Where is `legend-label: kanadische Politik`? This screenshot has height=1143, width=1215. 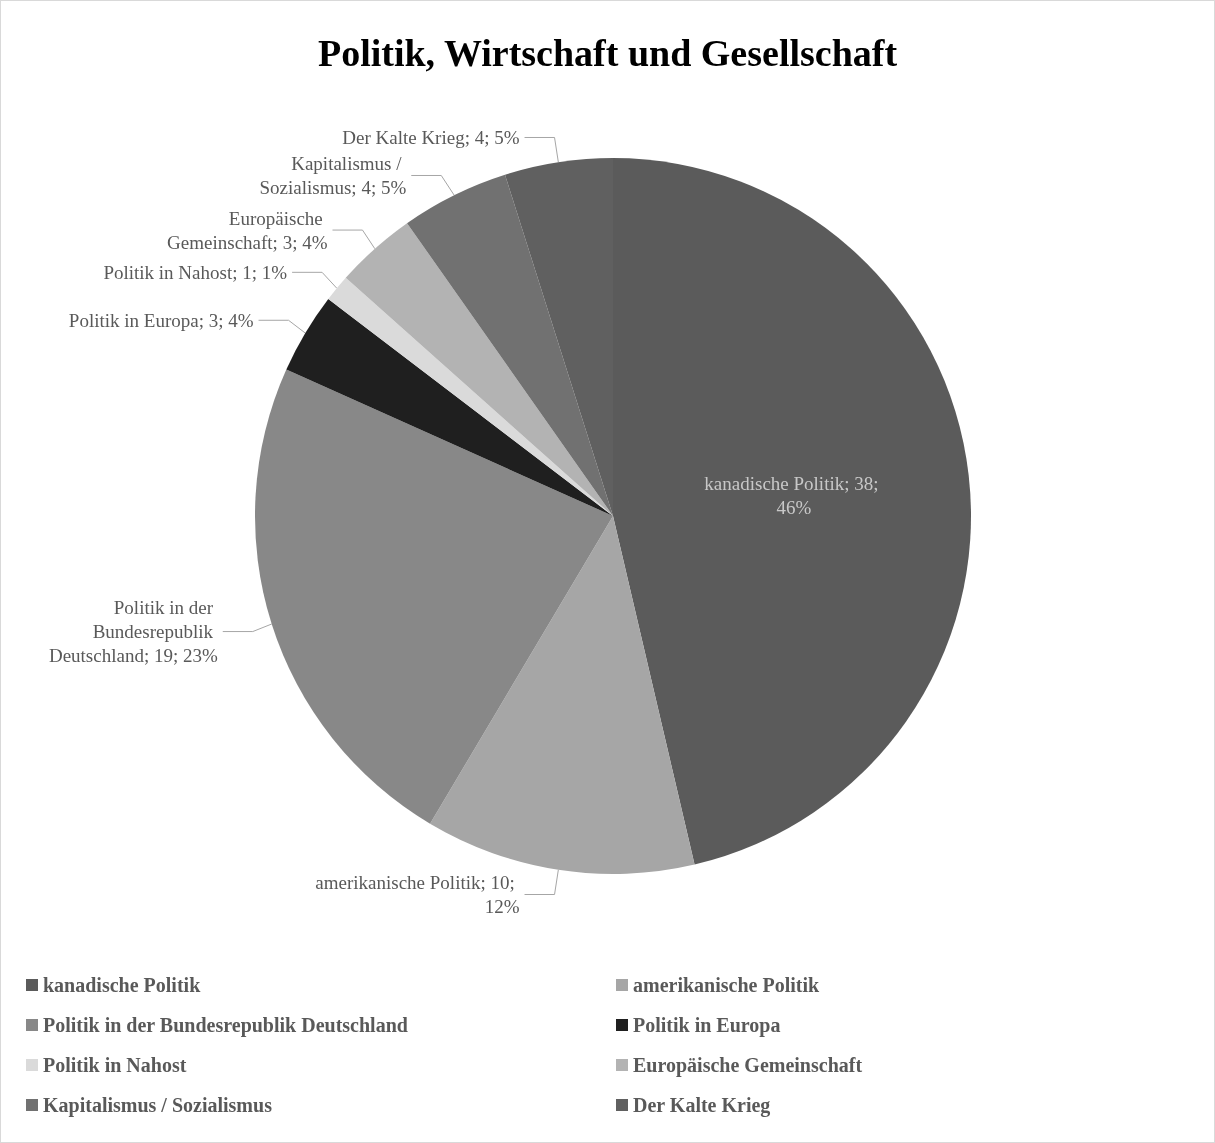 legend-label: kanadische Politik is located at coordinates (122, 985).